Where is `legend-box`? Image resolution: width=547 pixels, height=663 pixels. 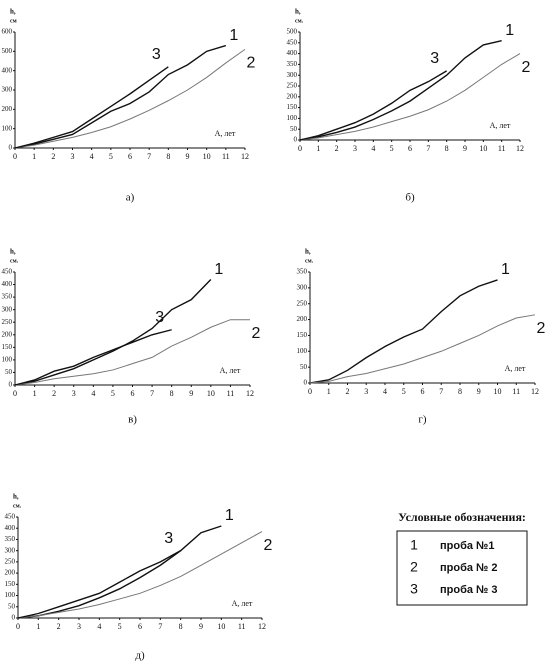
legend-box is located at coordinates (462, 568).